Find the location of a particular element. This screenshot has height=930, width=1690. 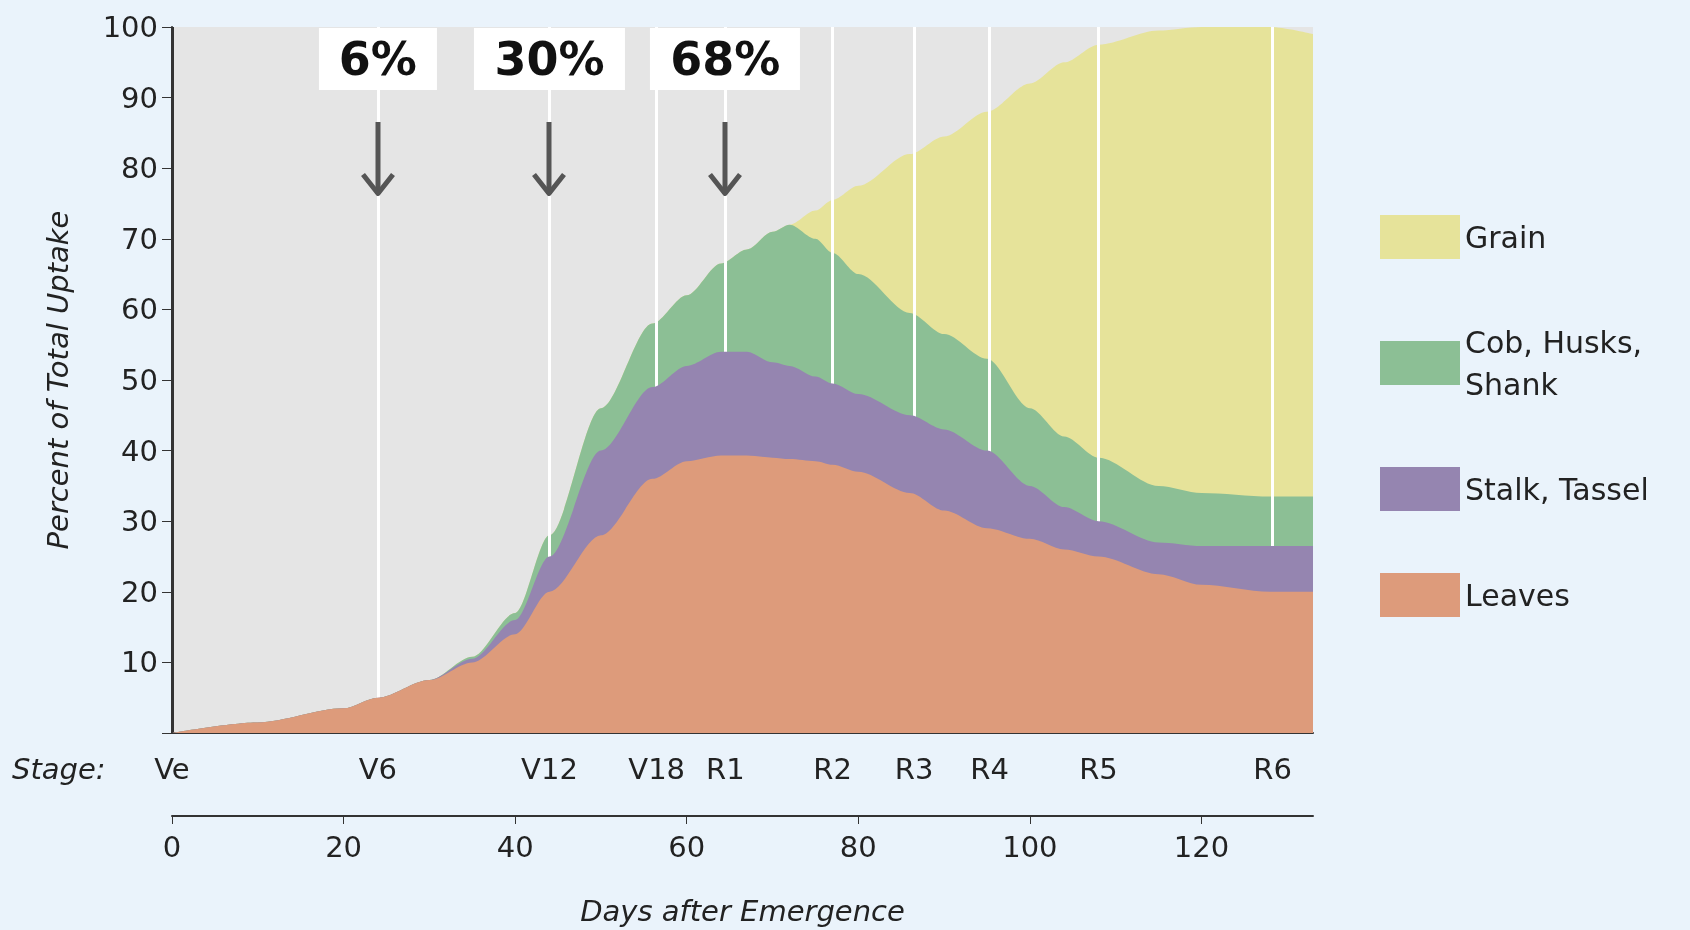

ref-line-label: R3 is located at coordinates (914, 769).